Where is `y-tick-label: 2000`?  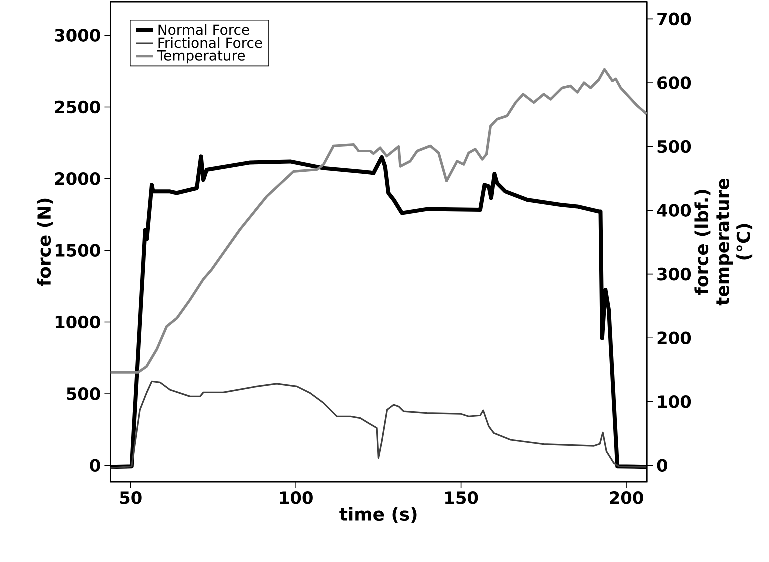 y-tick-label: 2000 is located at coordinates (77, 179).